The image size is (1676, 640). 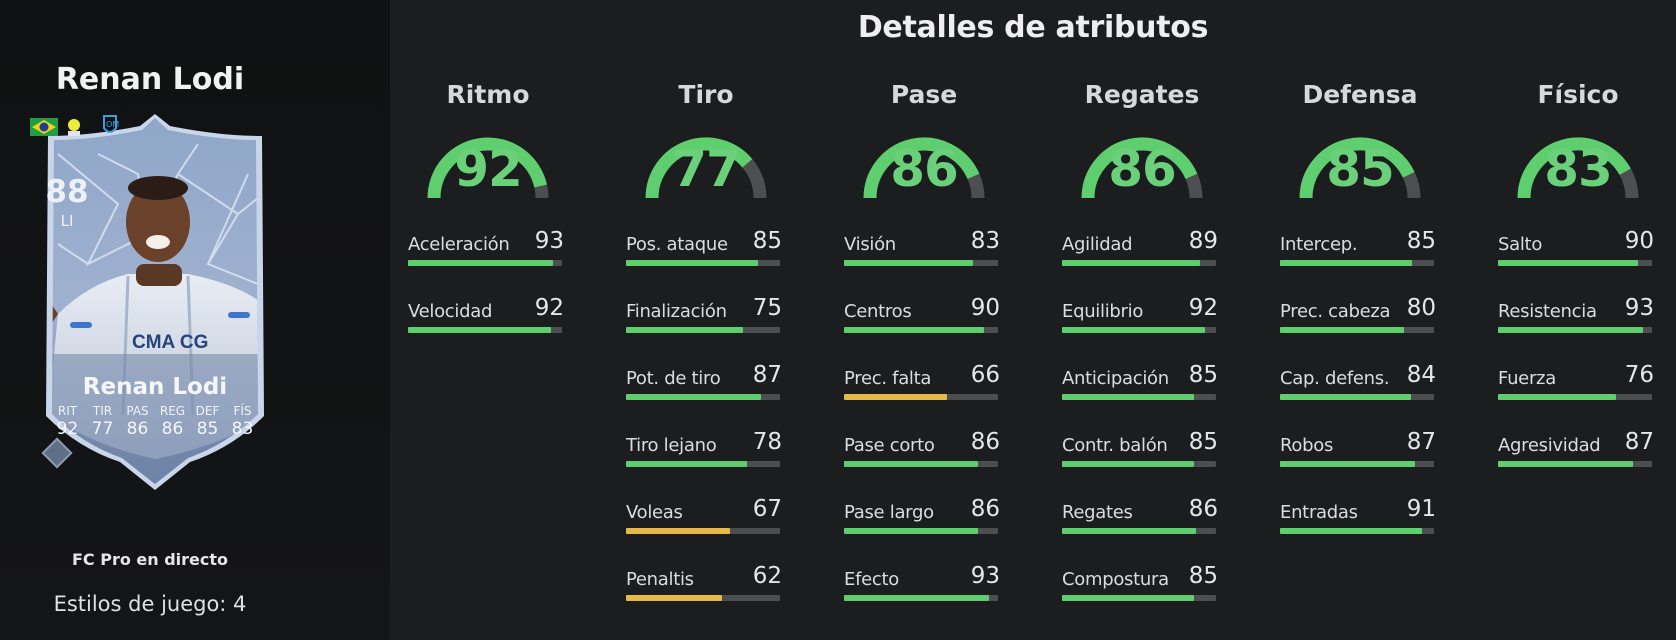 What do you see at coordinates (924, 454) in the screenshot?
I see `attribute-row: Pase corto 86` at bounding box center [924, 454].